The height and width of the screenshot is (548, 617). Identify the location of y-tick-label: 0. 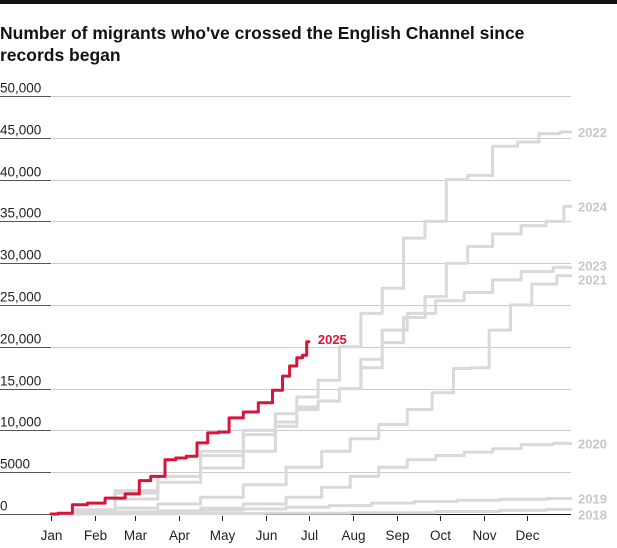
(4, 506).